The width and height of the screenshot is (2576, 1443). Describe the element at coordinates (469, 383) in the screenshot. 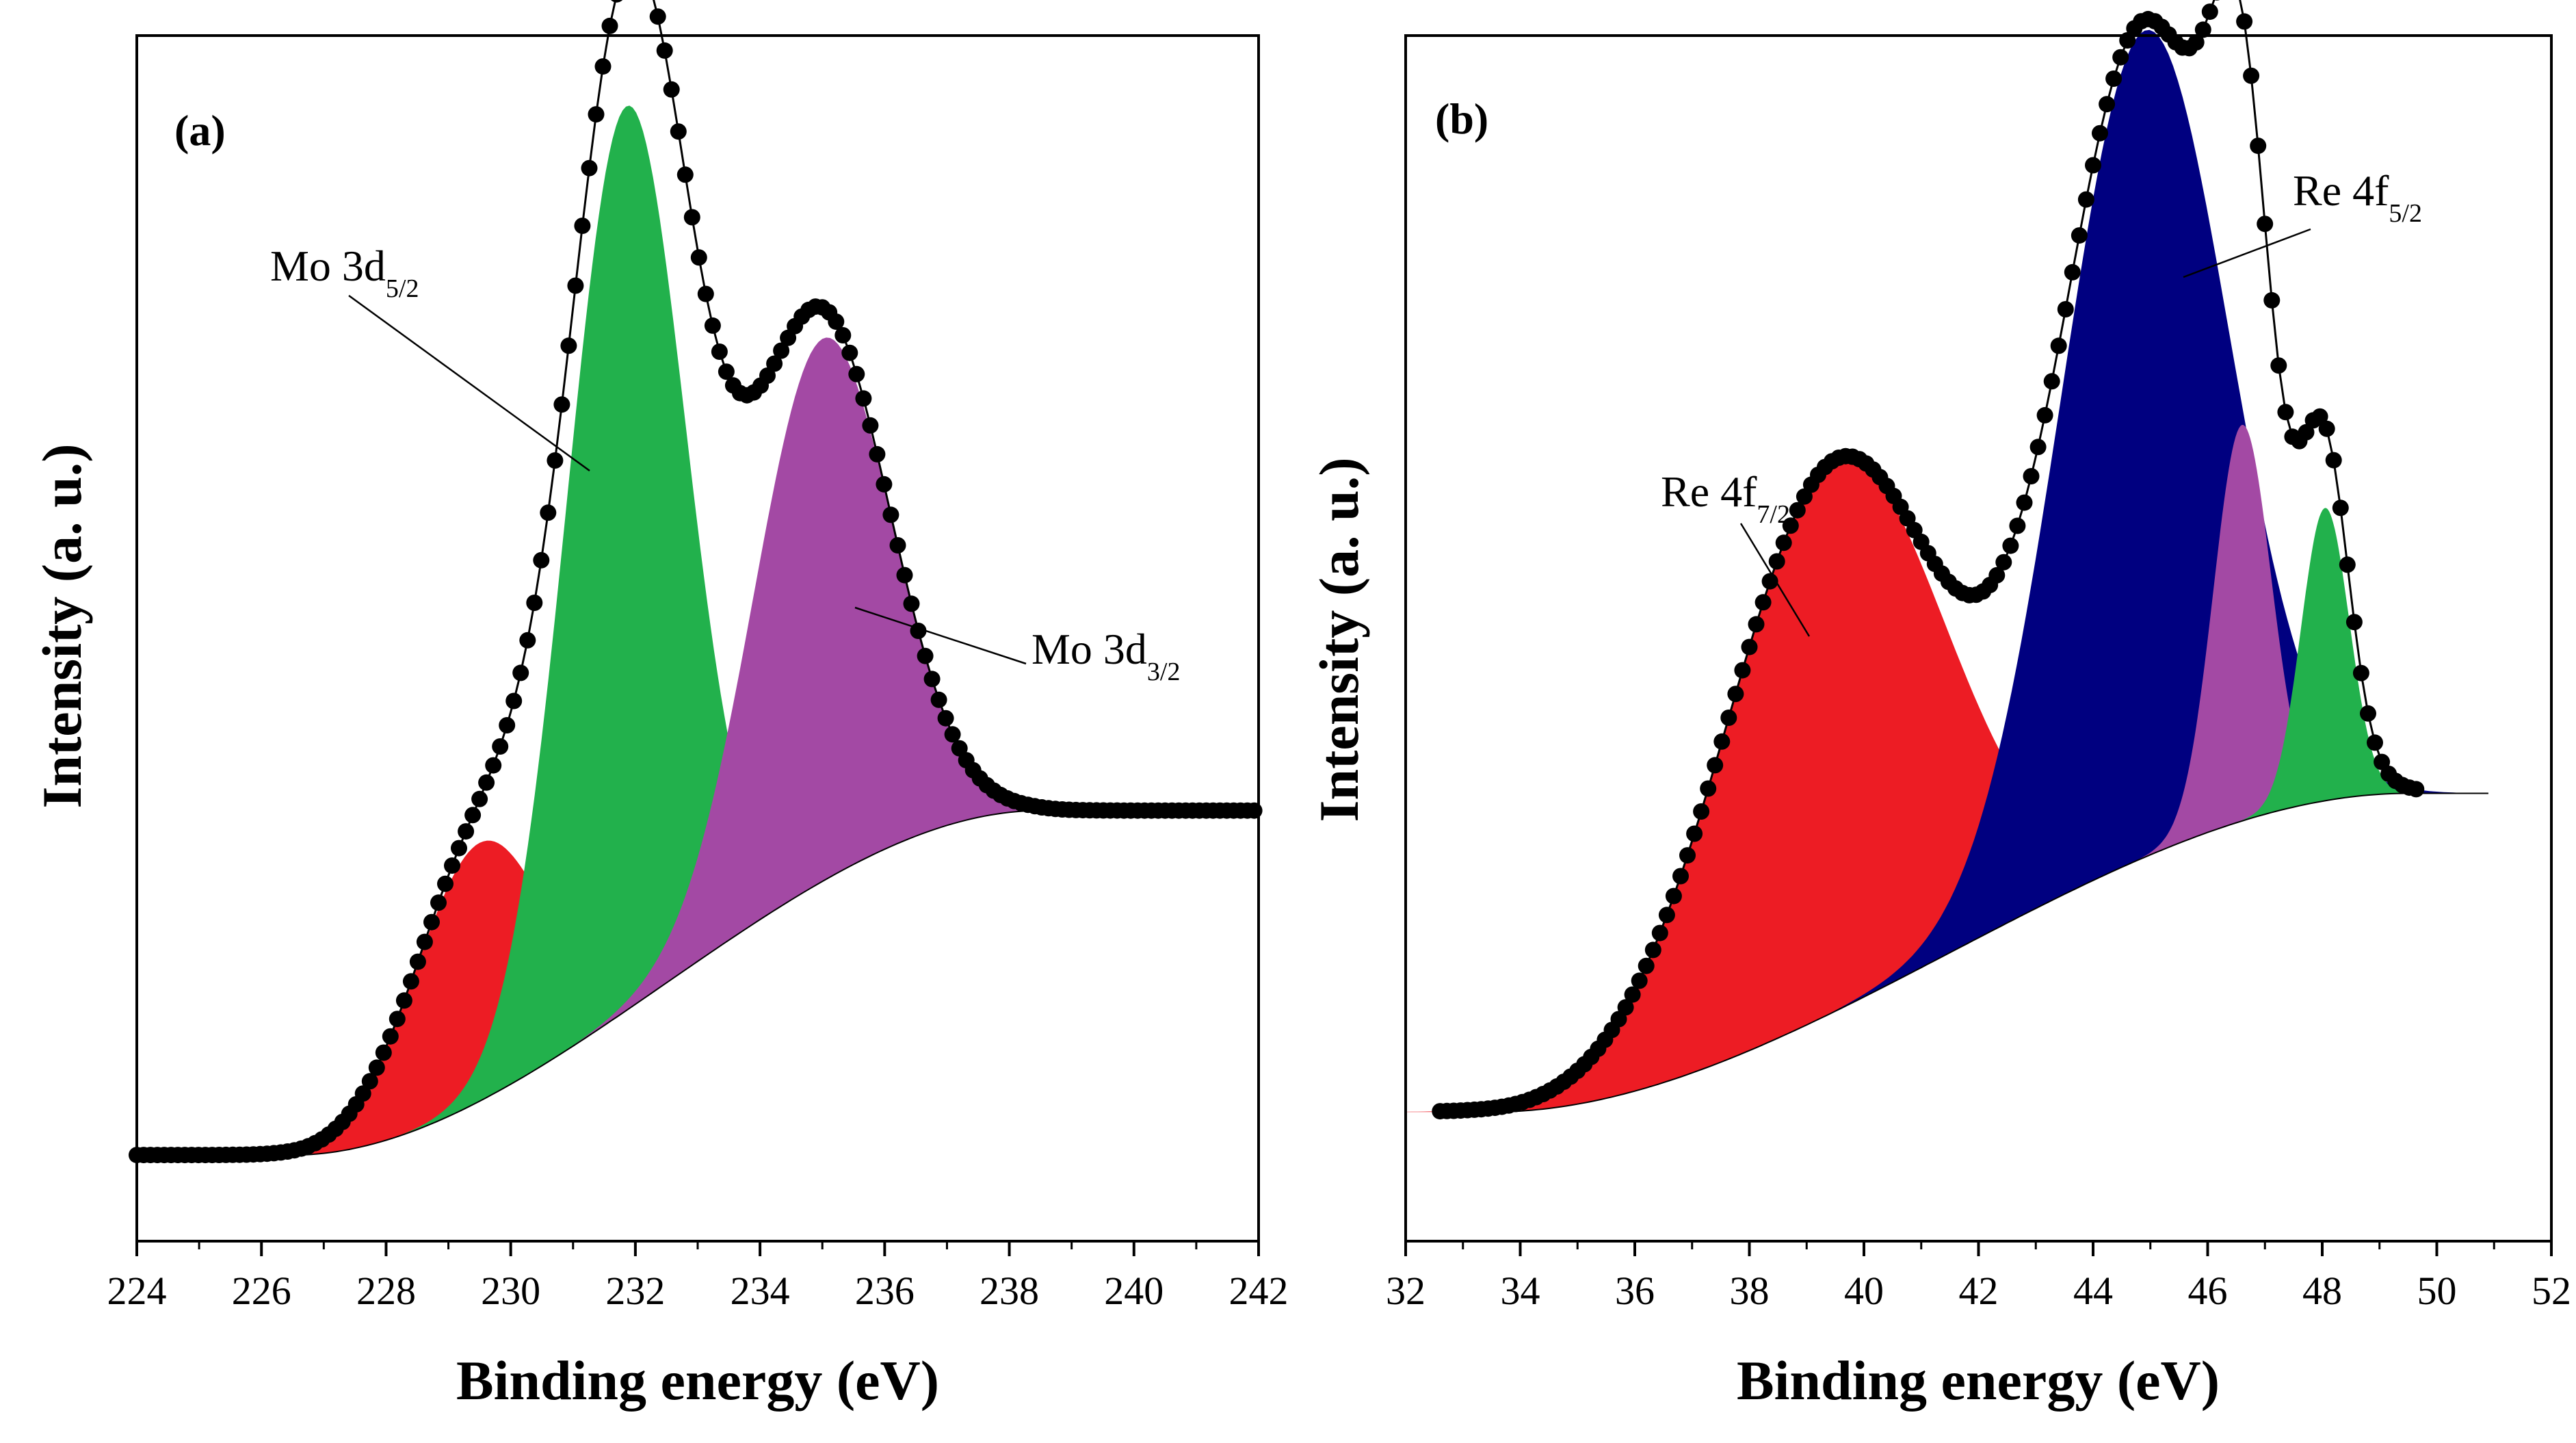

I see `mo-3d52-leader-line` at that location.